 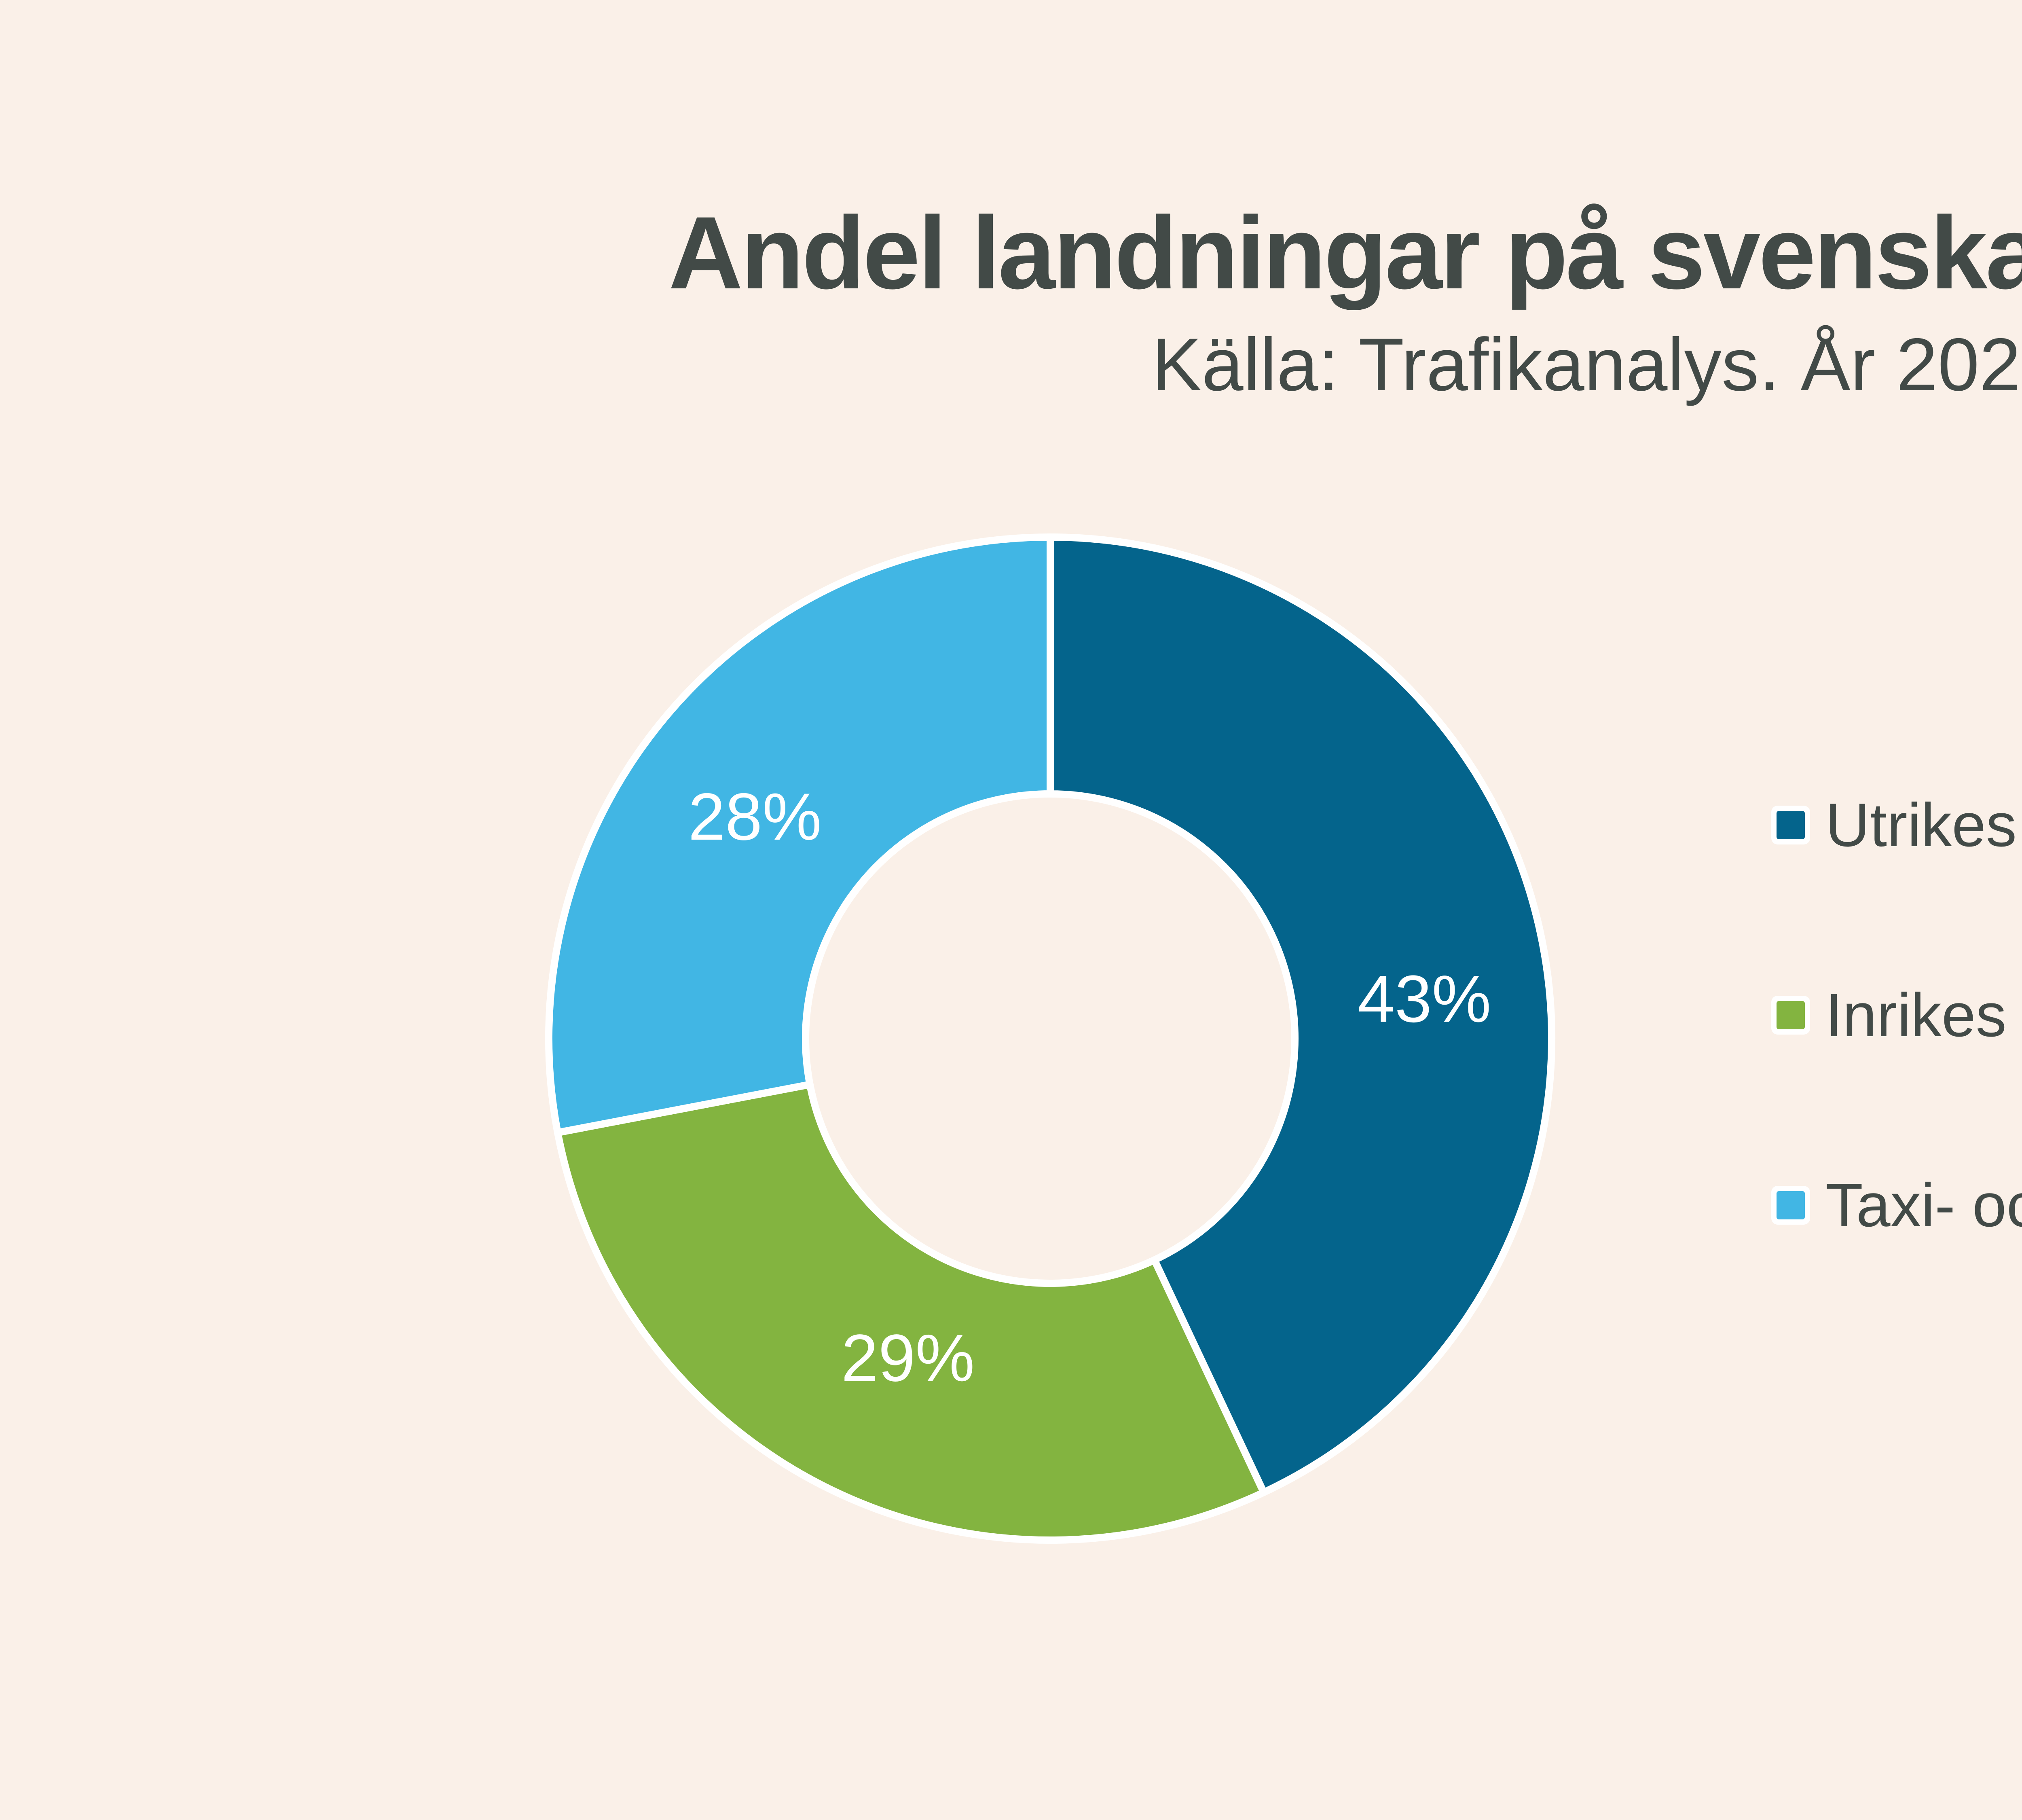 I want to click on legend-item-1: Utrikes linje- och chartertrafik, so click(x=1896, y=825).